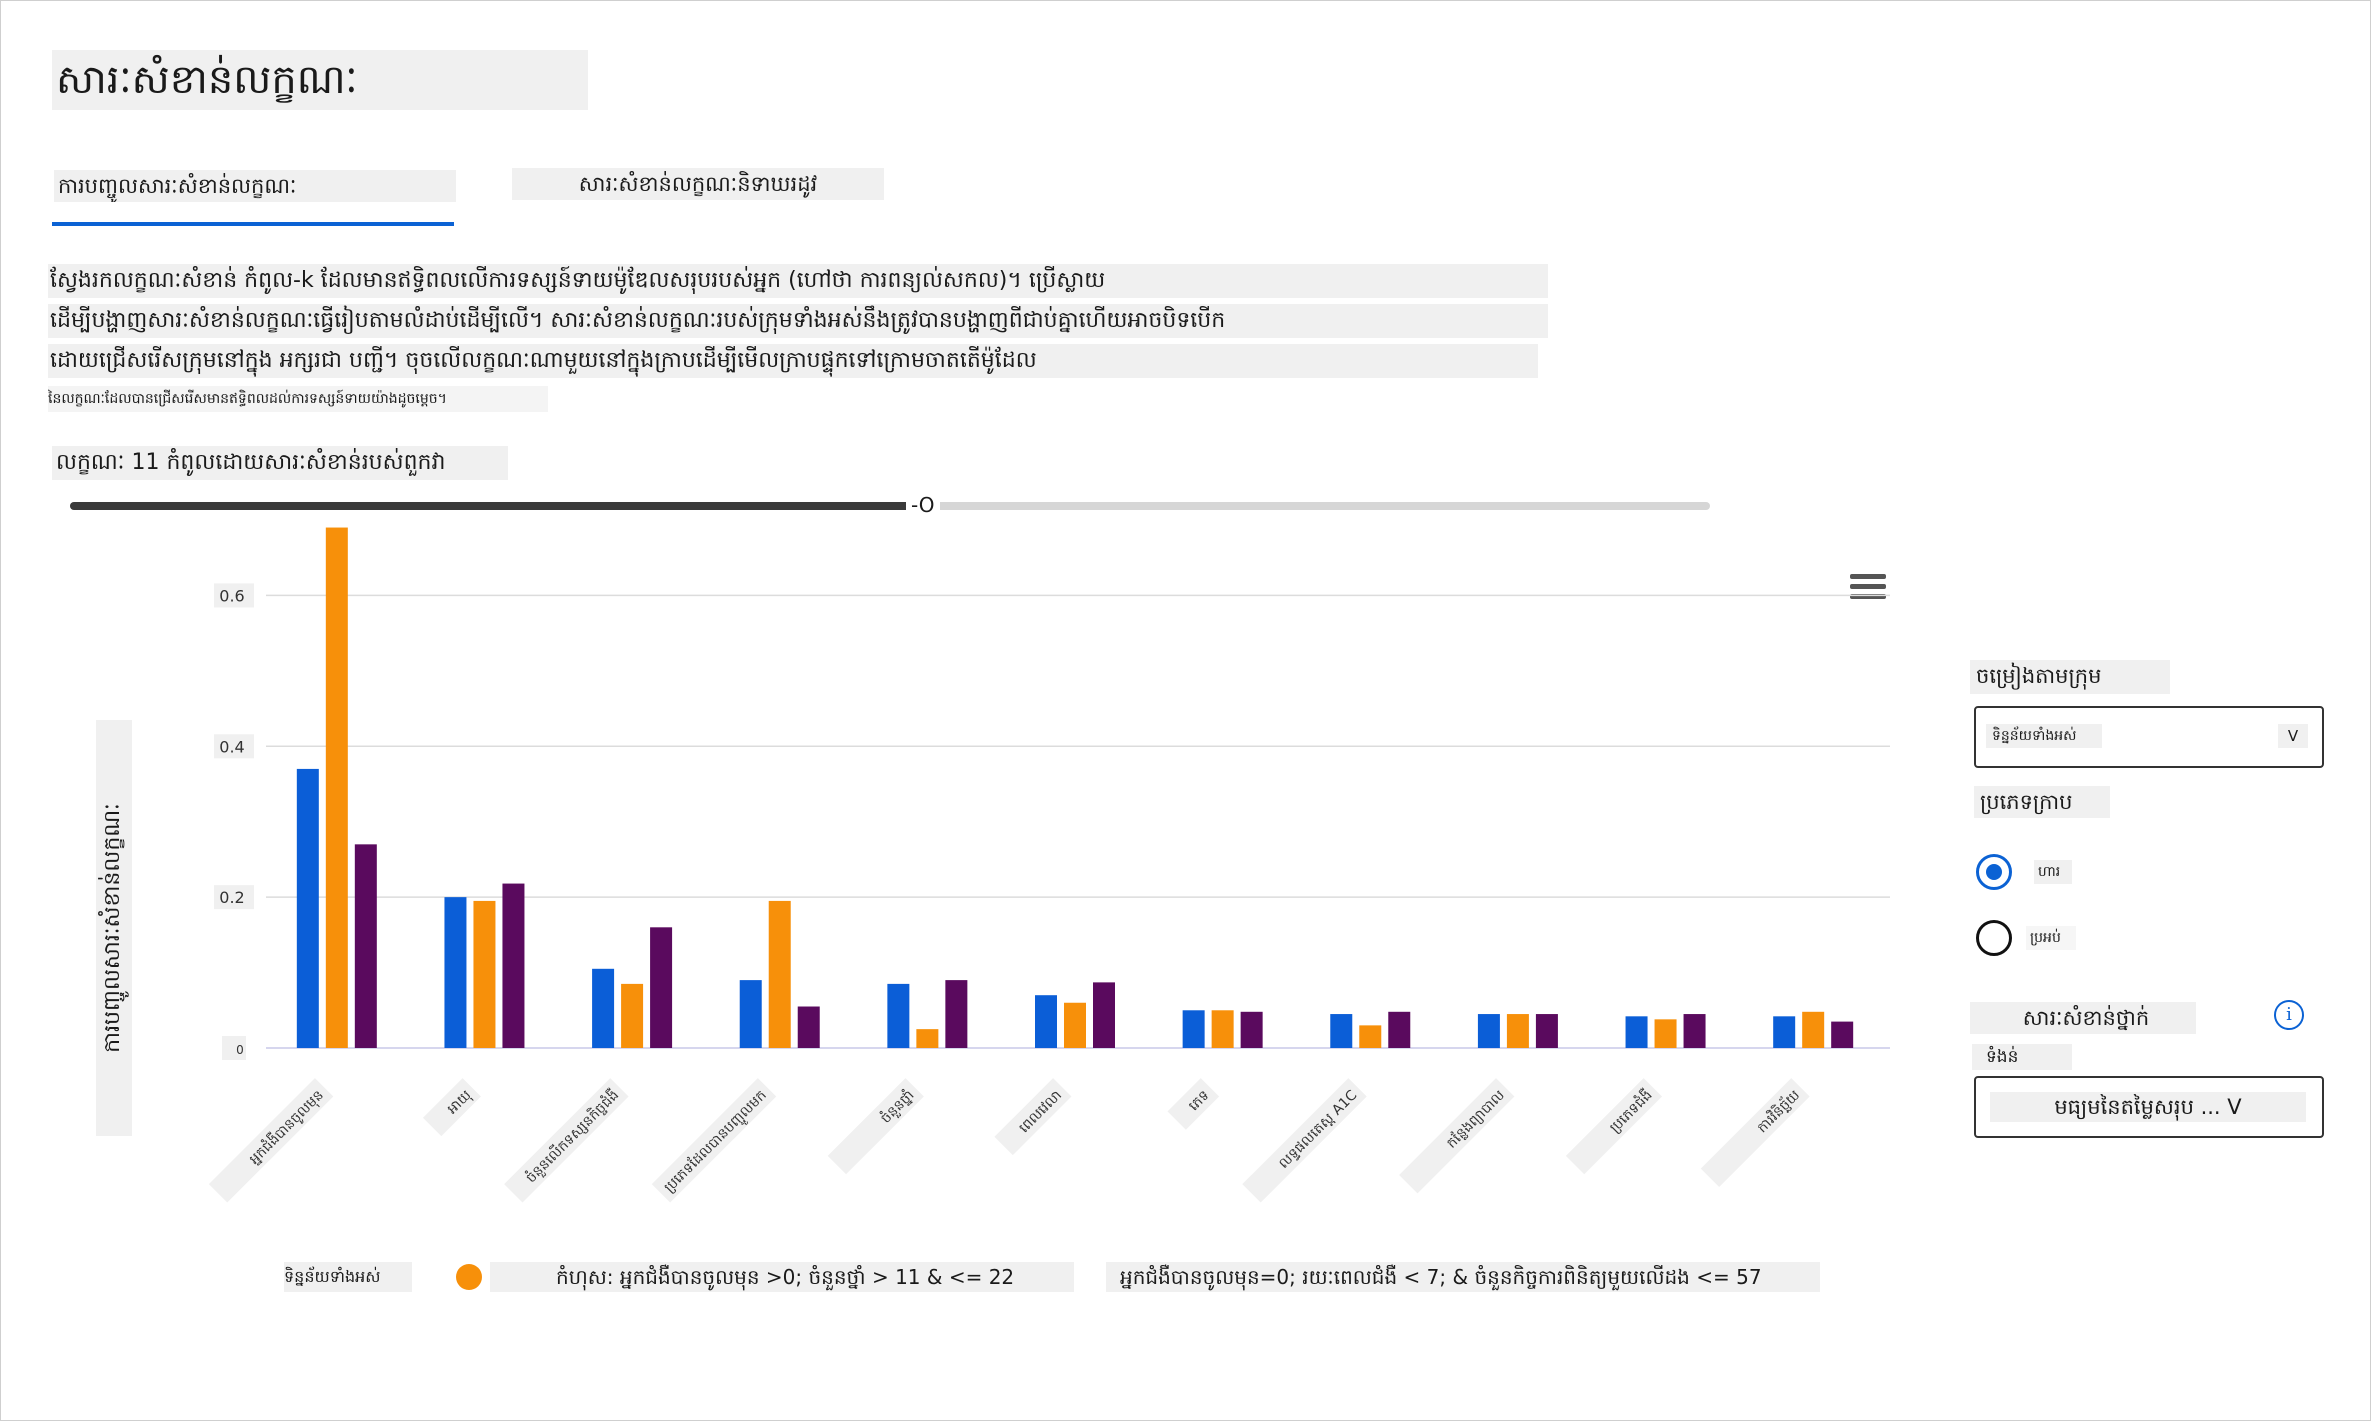 This screenshot has width=2371, height=1421. I want to click on y-axis-label-box, so click(114, 928).